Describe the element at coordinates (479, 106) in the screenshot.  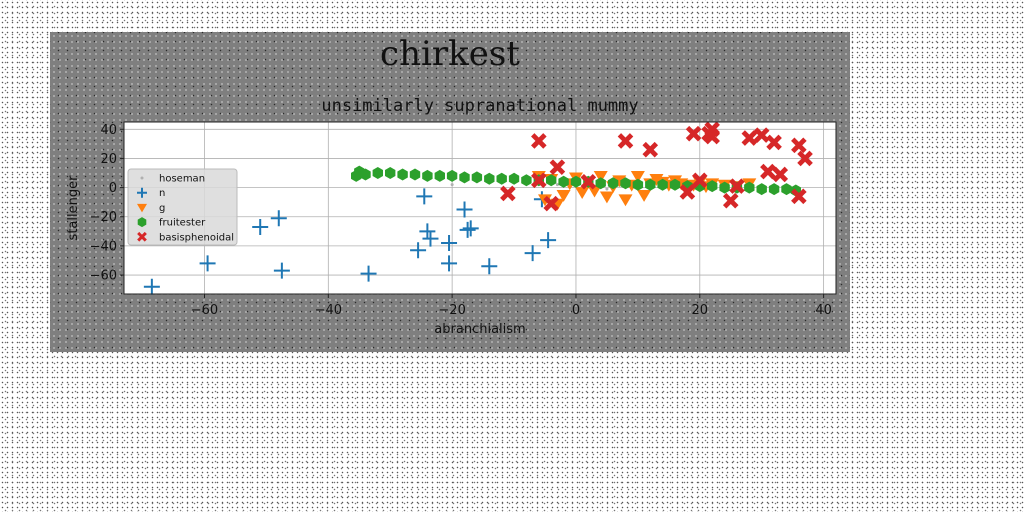
I see `chart-title: unsimilarly supranational mummy` at that location.